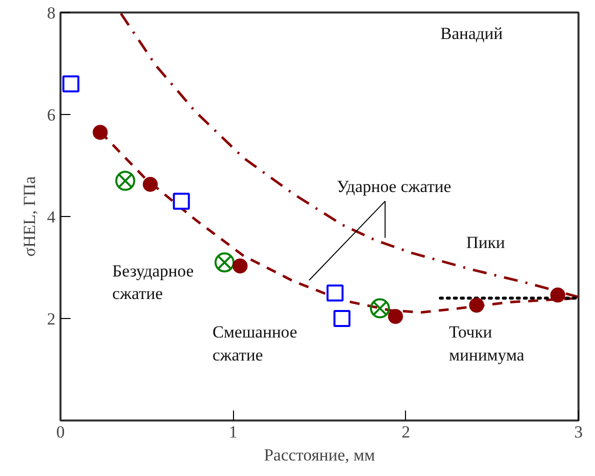 The height and width of the screenshot is (476, 595). What do you see at coordinates (255, 343) in the screenshot?
I see `annotation: Смешанное сжатие` at bounding box center [255, 343].